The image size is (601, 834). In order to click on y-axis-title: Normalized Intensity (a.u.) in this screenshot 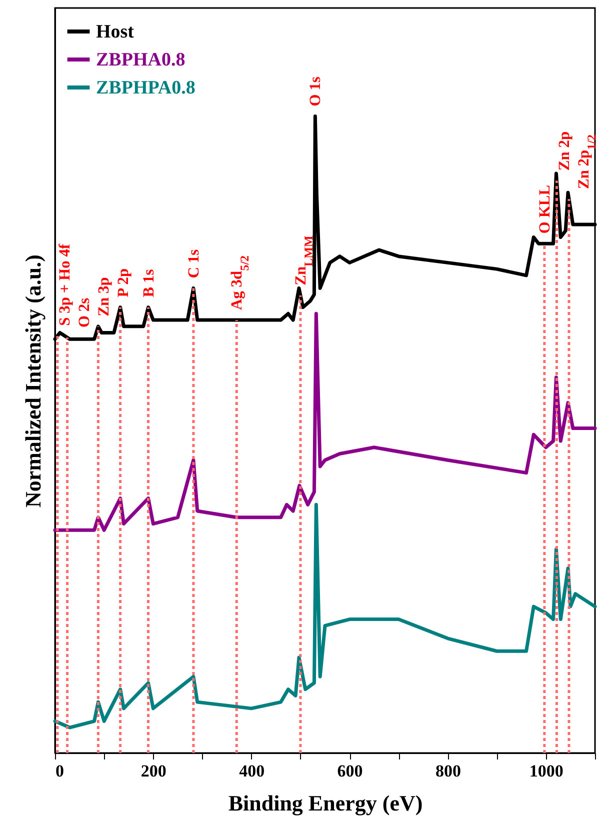, I will do `click(33, 381)`.